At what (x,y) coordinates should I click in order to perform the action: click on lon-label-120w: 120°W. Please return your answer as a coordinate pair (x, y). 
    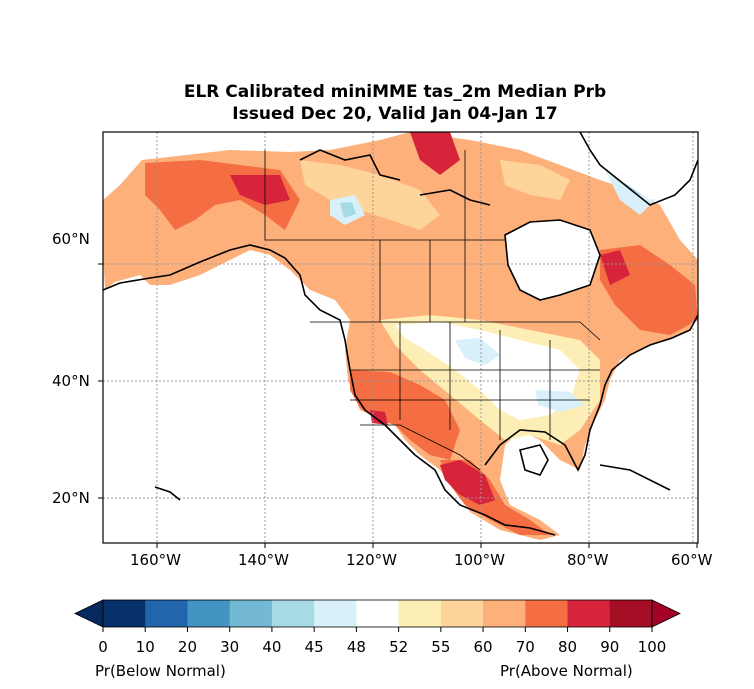
    Looking at the image, I should click on (371, 560).